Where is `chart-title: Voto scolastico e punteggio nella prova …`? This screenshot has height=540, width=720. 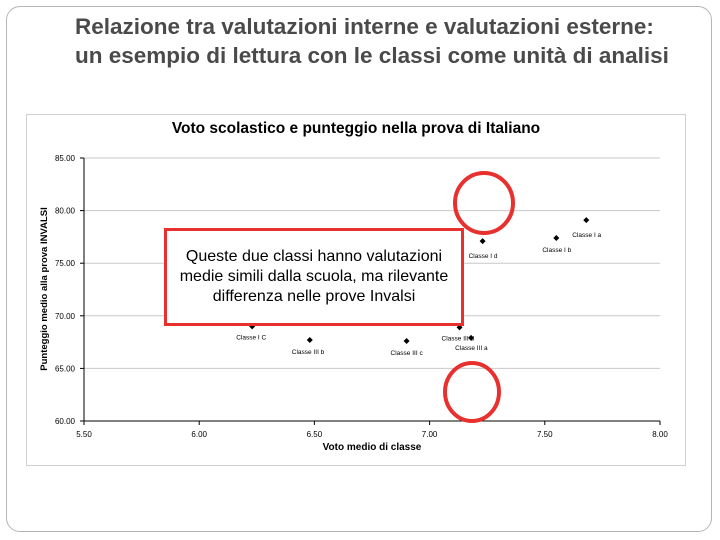 chart-title: Voto scolastico e punteggio nella prova … is located at coordinates (356, 128).